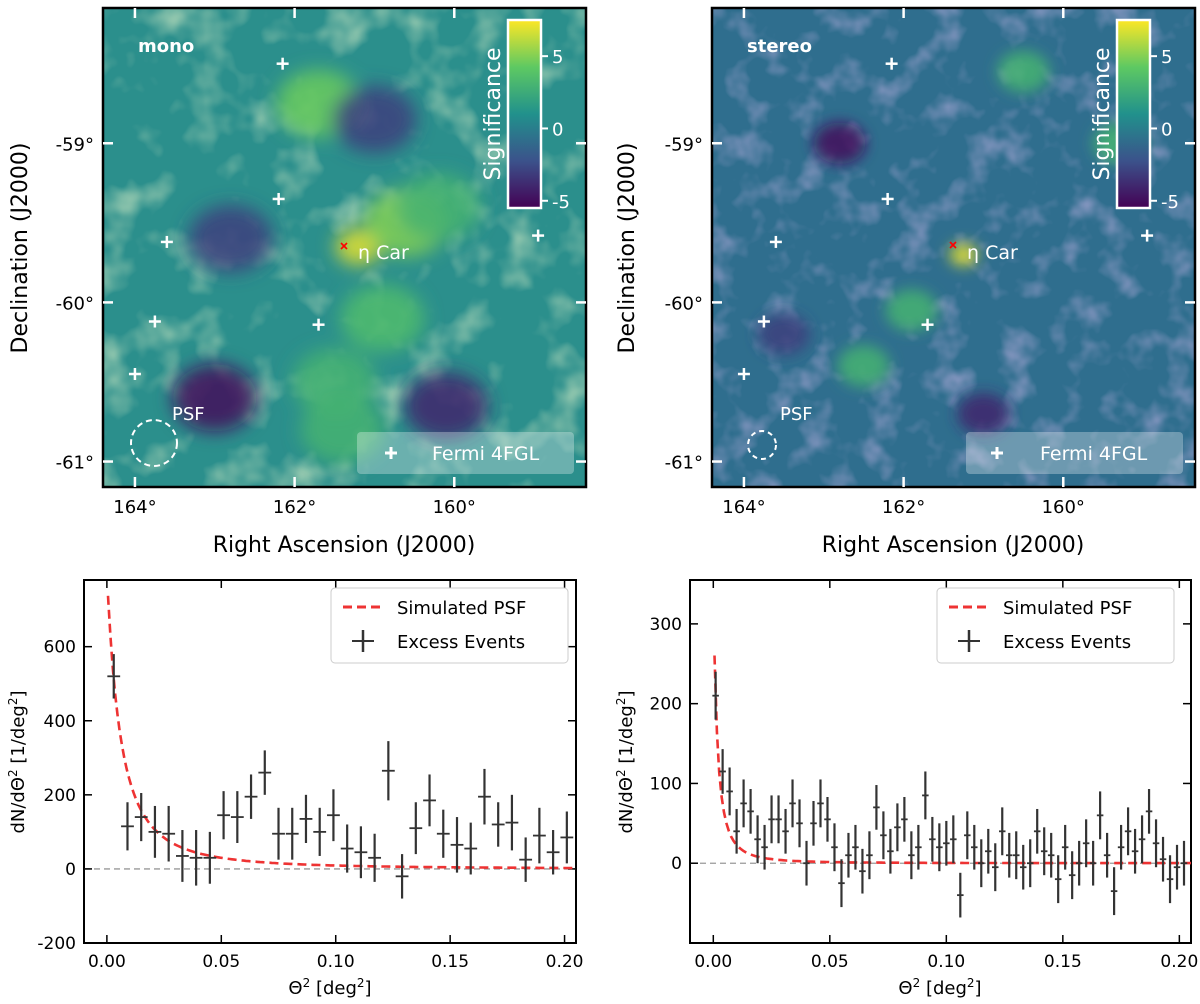 The height and width of the screenshot is (1004, 1200). Describe the element at coordinates (344, 545) in the screenshot. I see `mono-x-axis-label: Right Ascension (J2000)` at that location.